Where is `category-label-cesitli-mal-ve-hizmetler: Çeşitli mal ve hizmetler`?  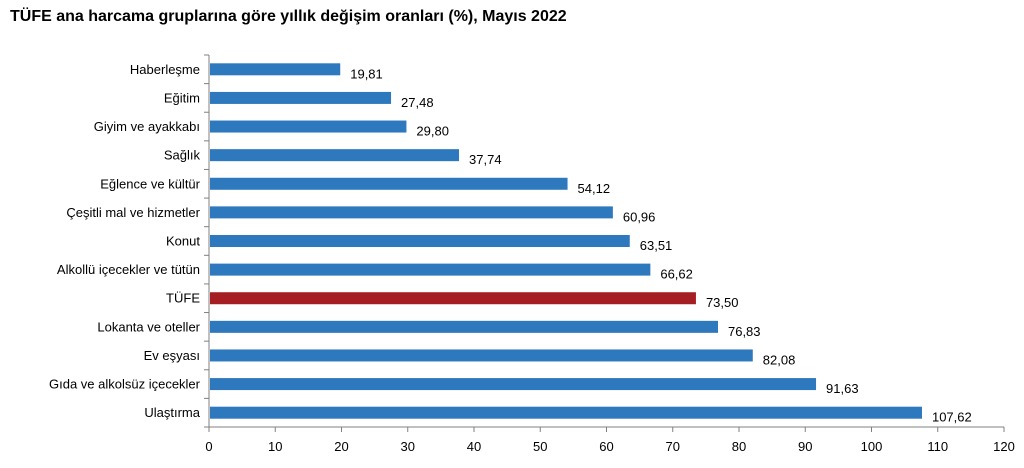 category-label-cesitli-mal-ve-hizmetler: Çeşitli mal ve hizmetler is located at coordinates (133, 212).